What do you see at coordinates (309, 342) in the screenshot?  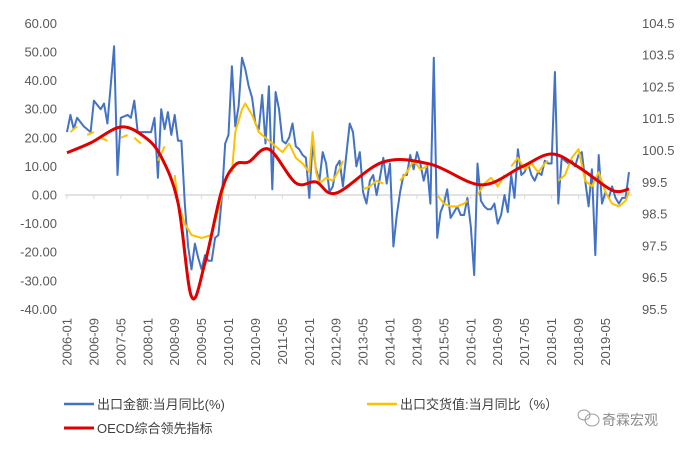 I see `x-tick-label: 2012-01` at bounding box center [309, 342].